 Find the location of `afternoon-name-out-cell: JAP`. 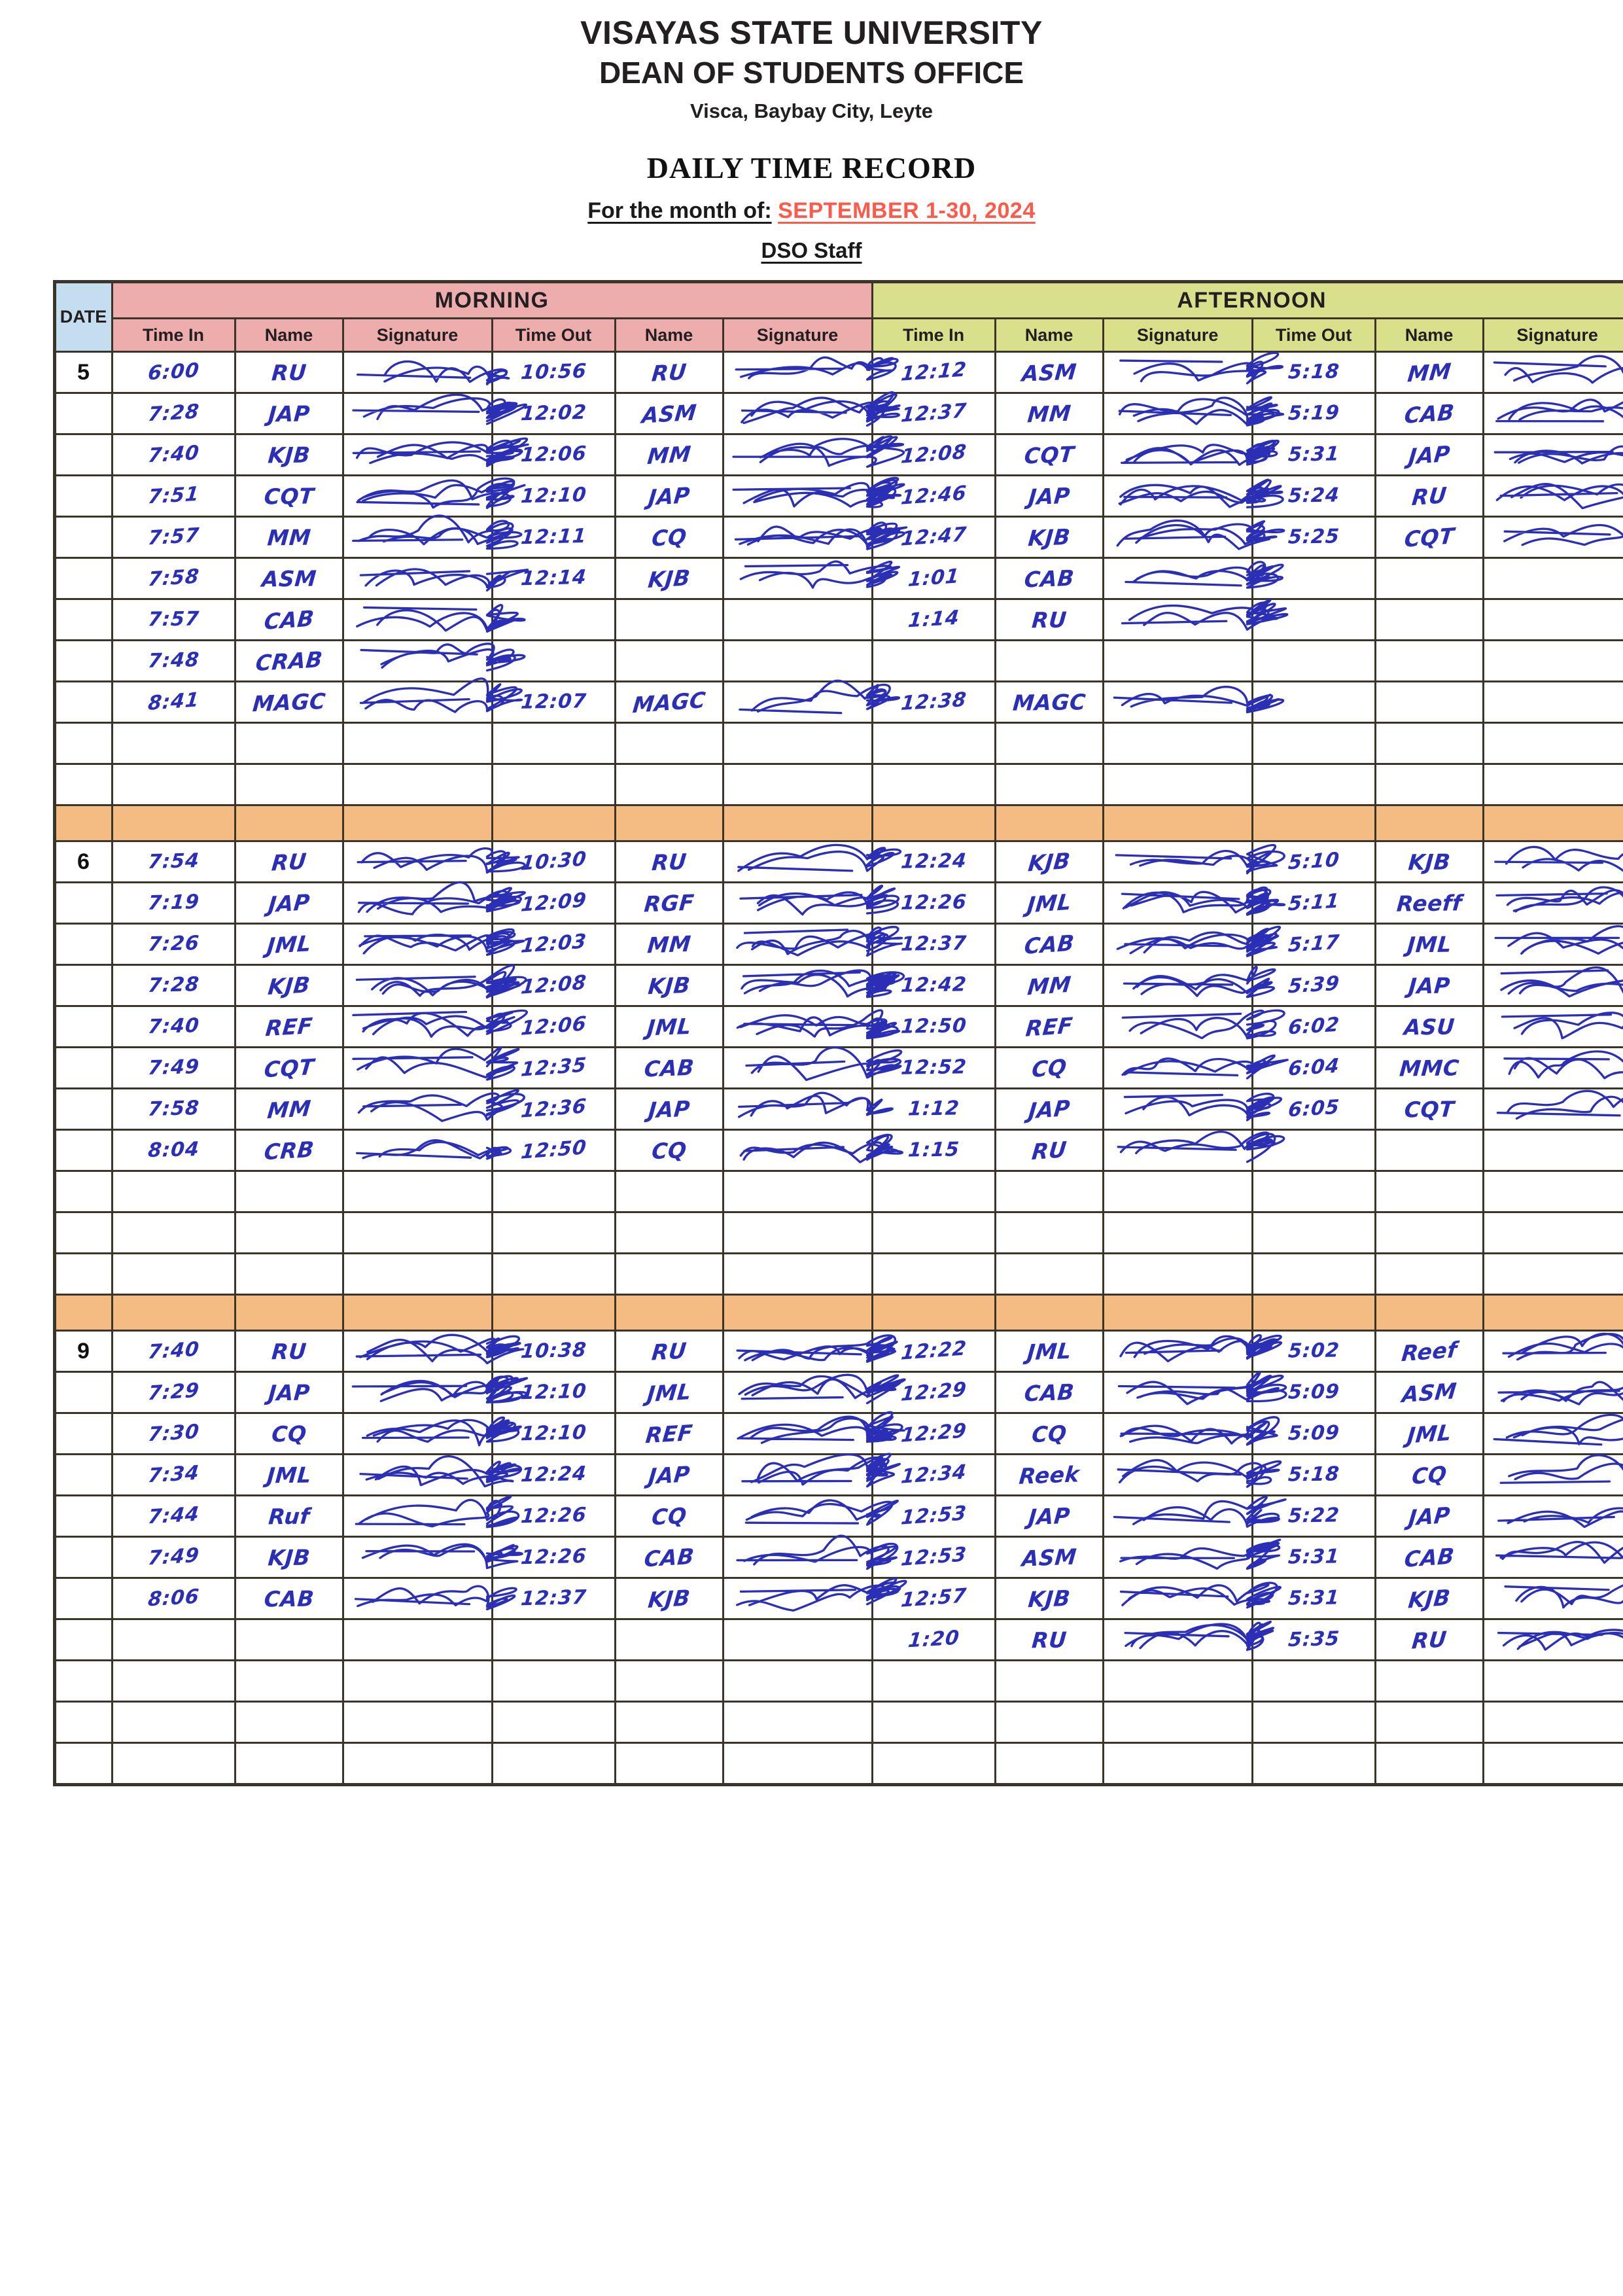

afternoon-name-out-cell: JAP is located at coordinates (1429, 455).